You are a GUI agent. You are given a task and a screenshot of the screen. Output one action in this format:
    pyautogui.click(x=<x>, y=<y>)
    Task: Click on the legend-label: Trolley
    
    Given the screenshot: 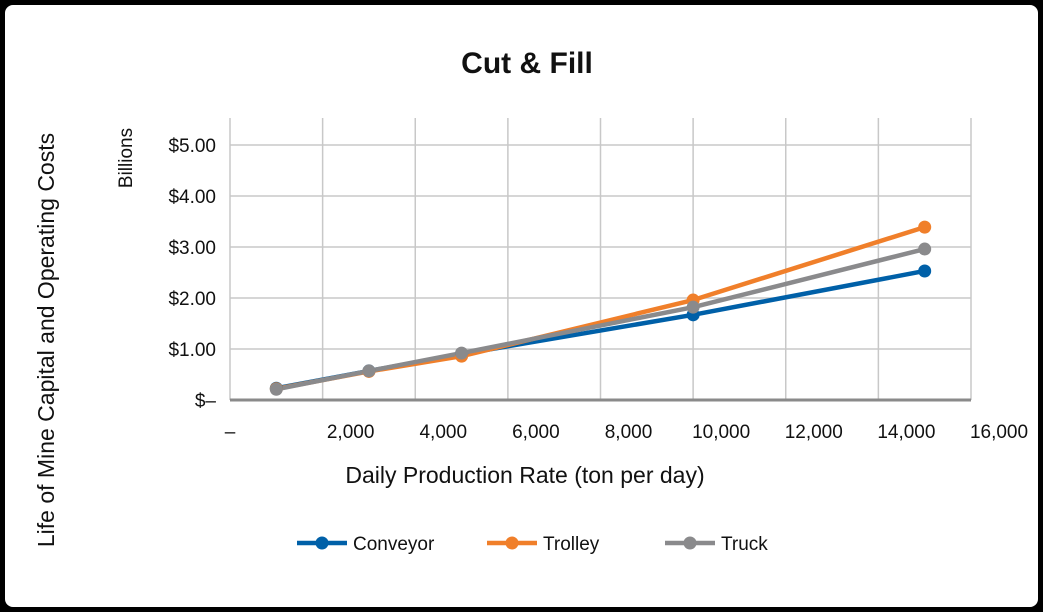 What is the action you would take?
    pyautogui.click(x=571, y=544)
    